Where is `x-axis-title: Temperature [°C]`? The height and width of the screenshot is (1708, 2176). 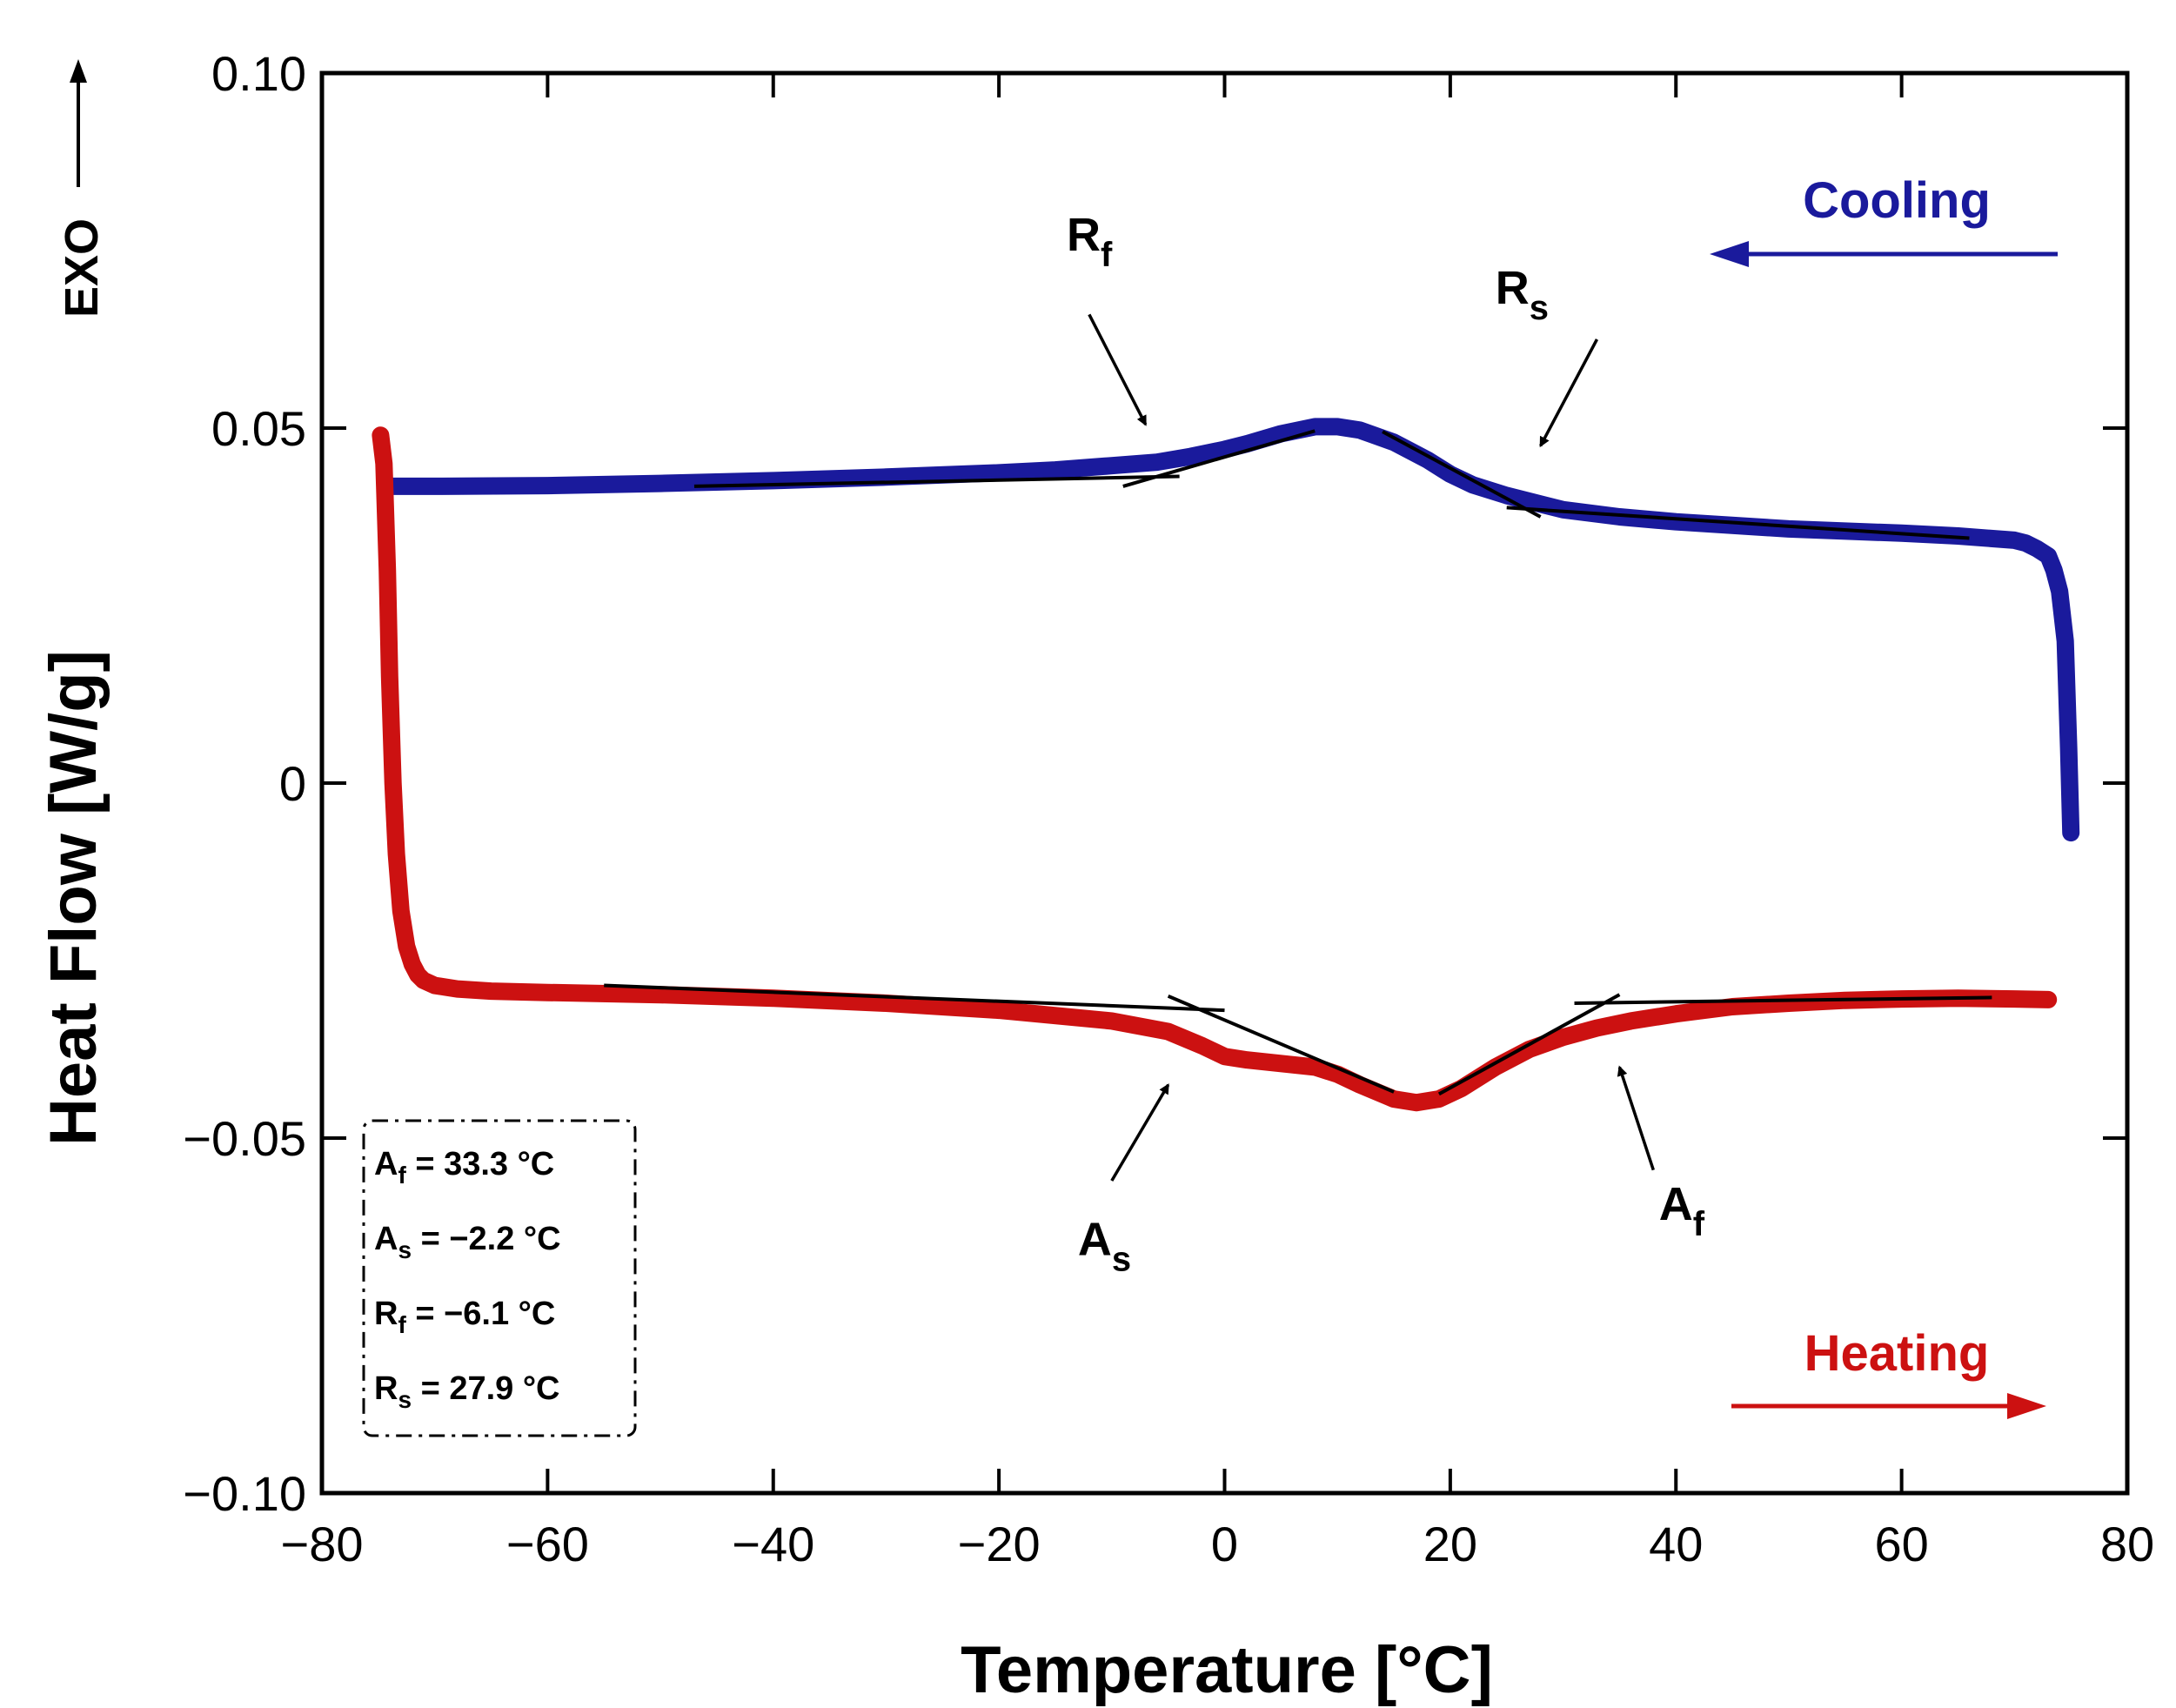
x-axis-title: Temperature [°C] is located at coordinates (1227, 1670).